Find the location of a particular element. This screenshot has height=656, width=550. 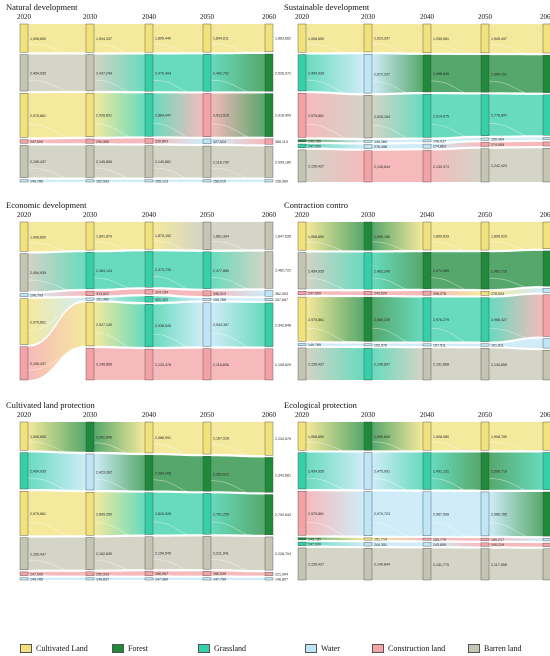

node-value-label: 156,960 is located at coordinates (281, 181).